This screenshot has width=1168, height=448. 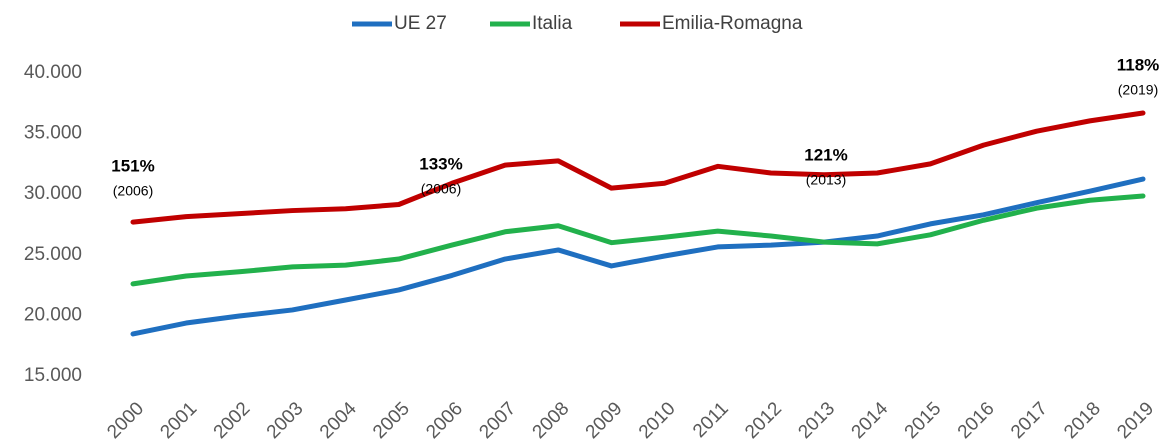 I want to click on x-tick-label: 2005, so click(x=391, y=420).